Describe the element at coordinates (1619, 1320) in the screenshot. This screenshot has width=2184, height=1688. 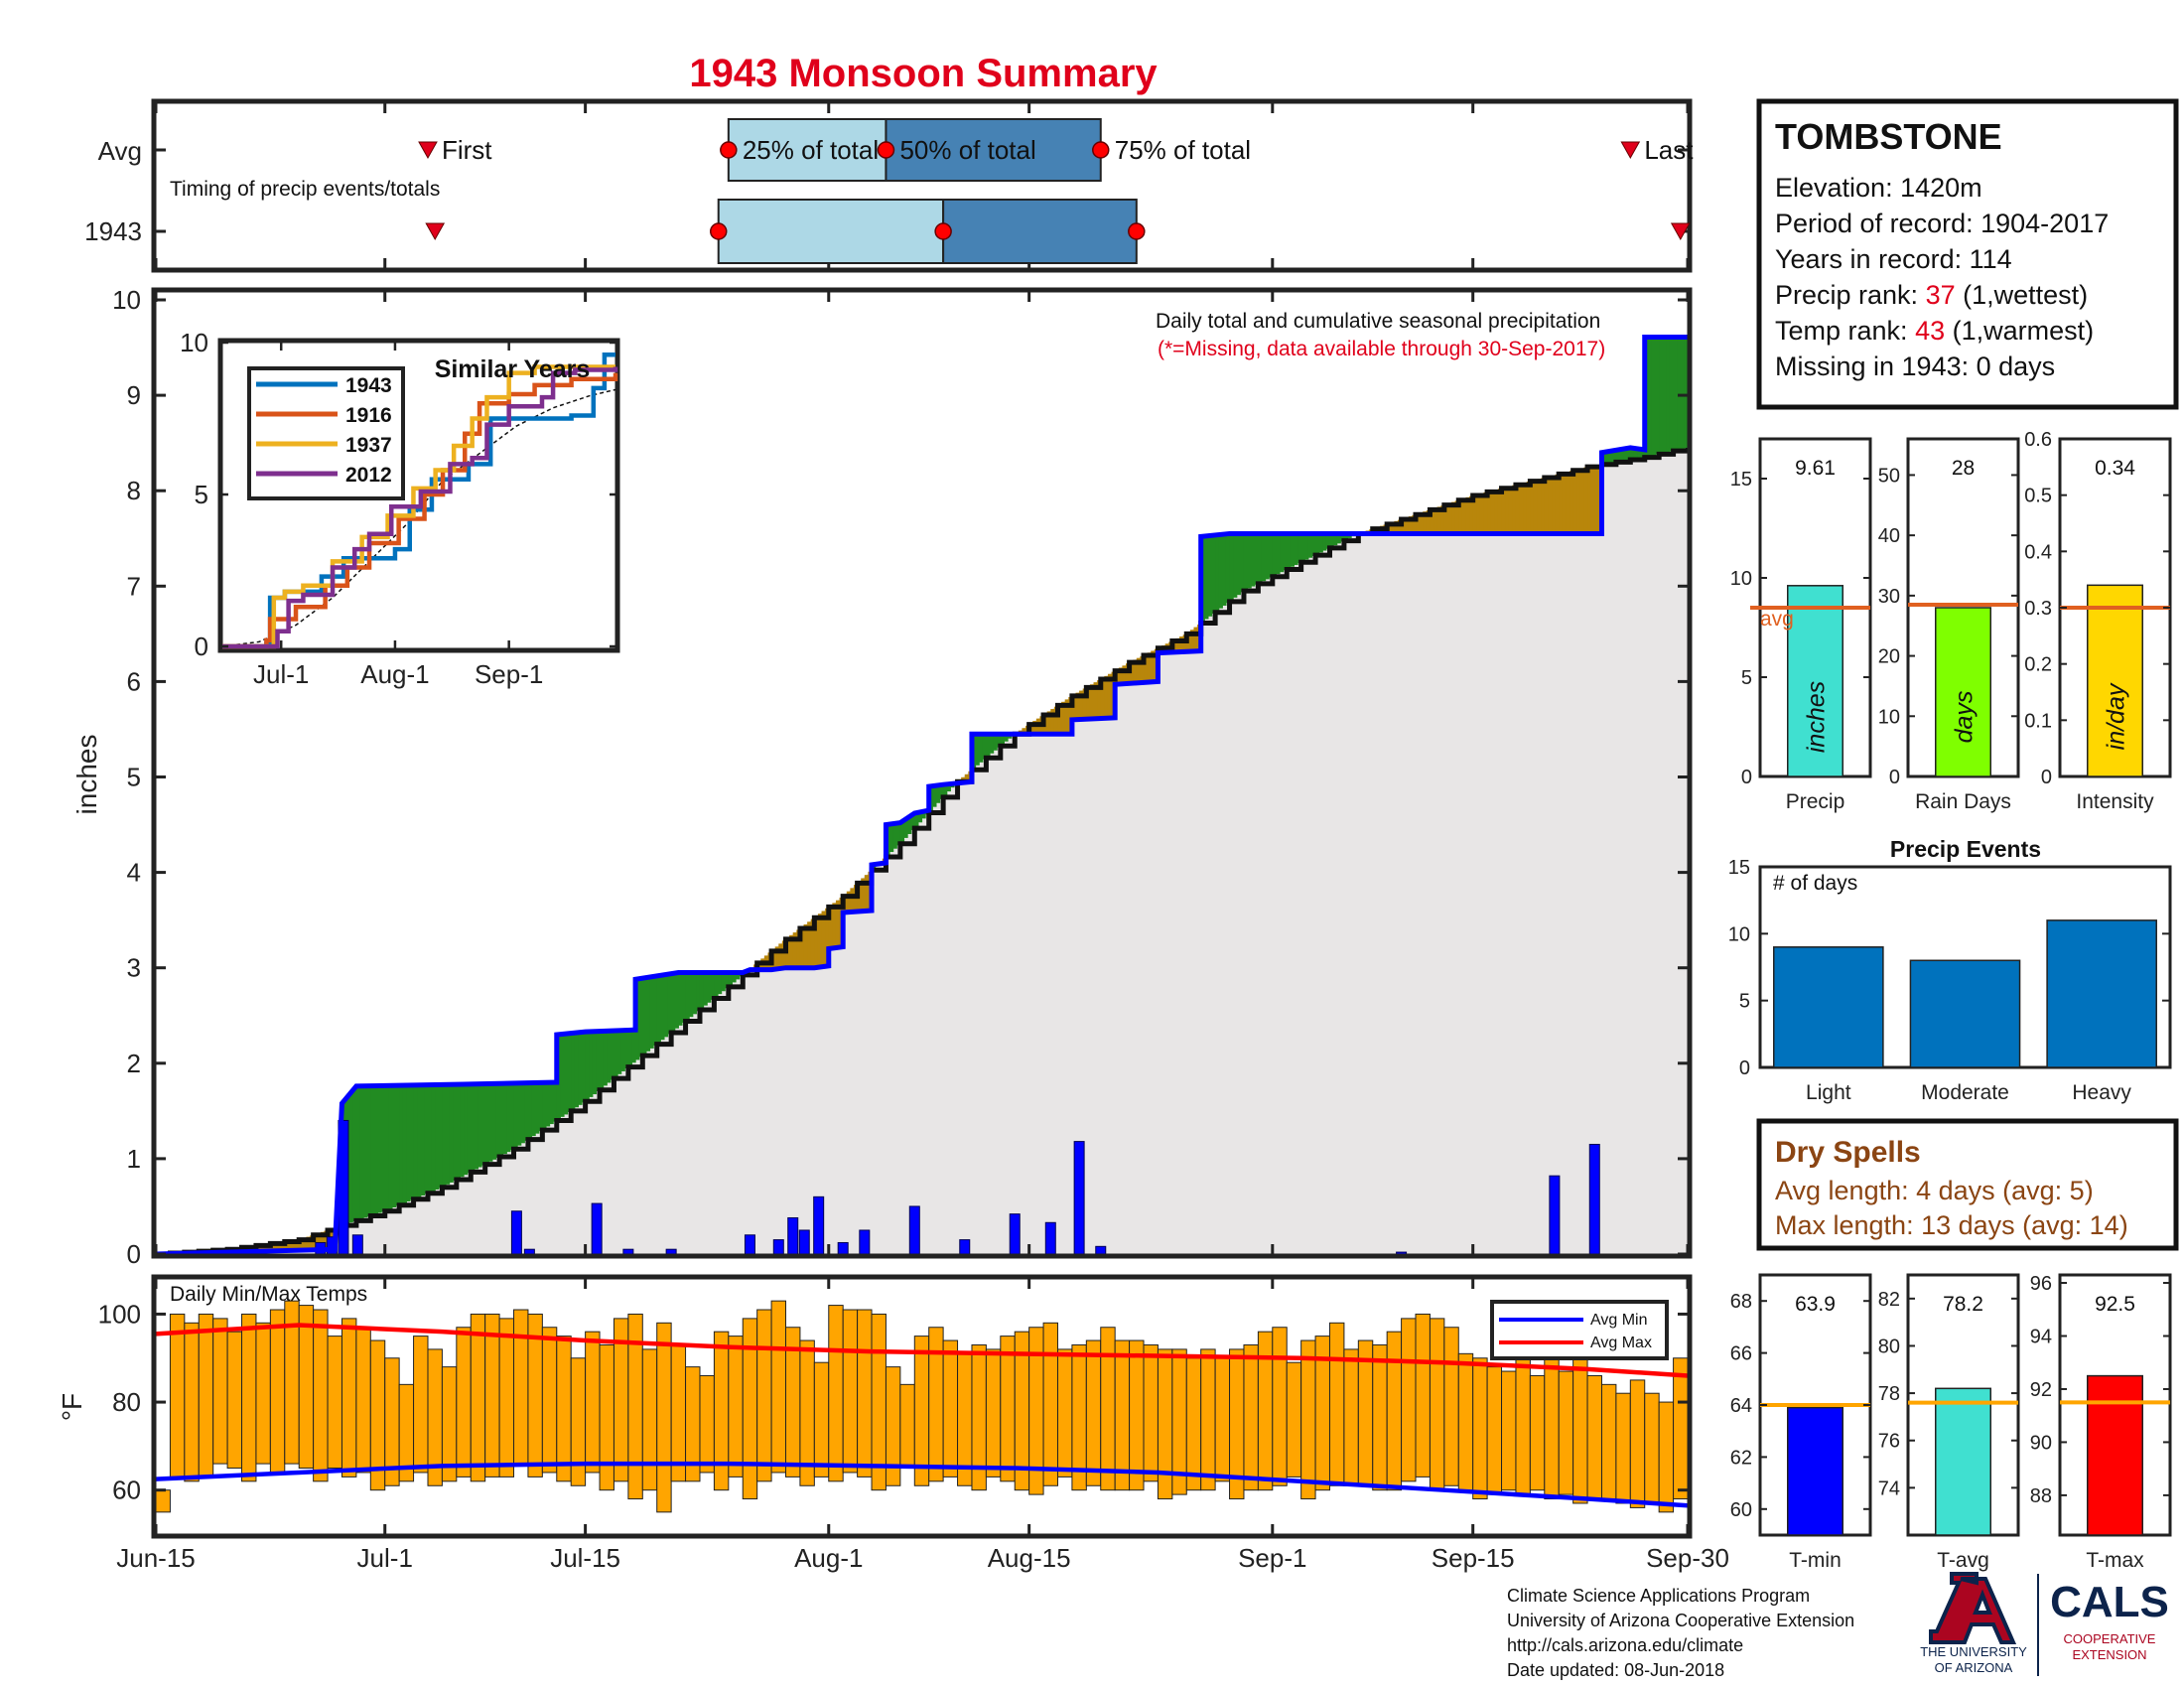
I see `legend-avg-min: Avg Min` at that location.